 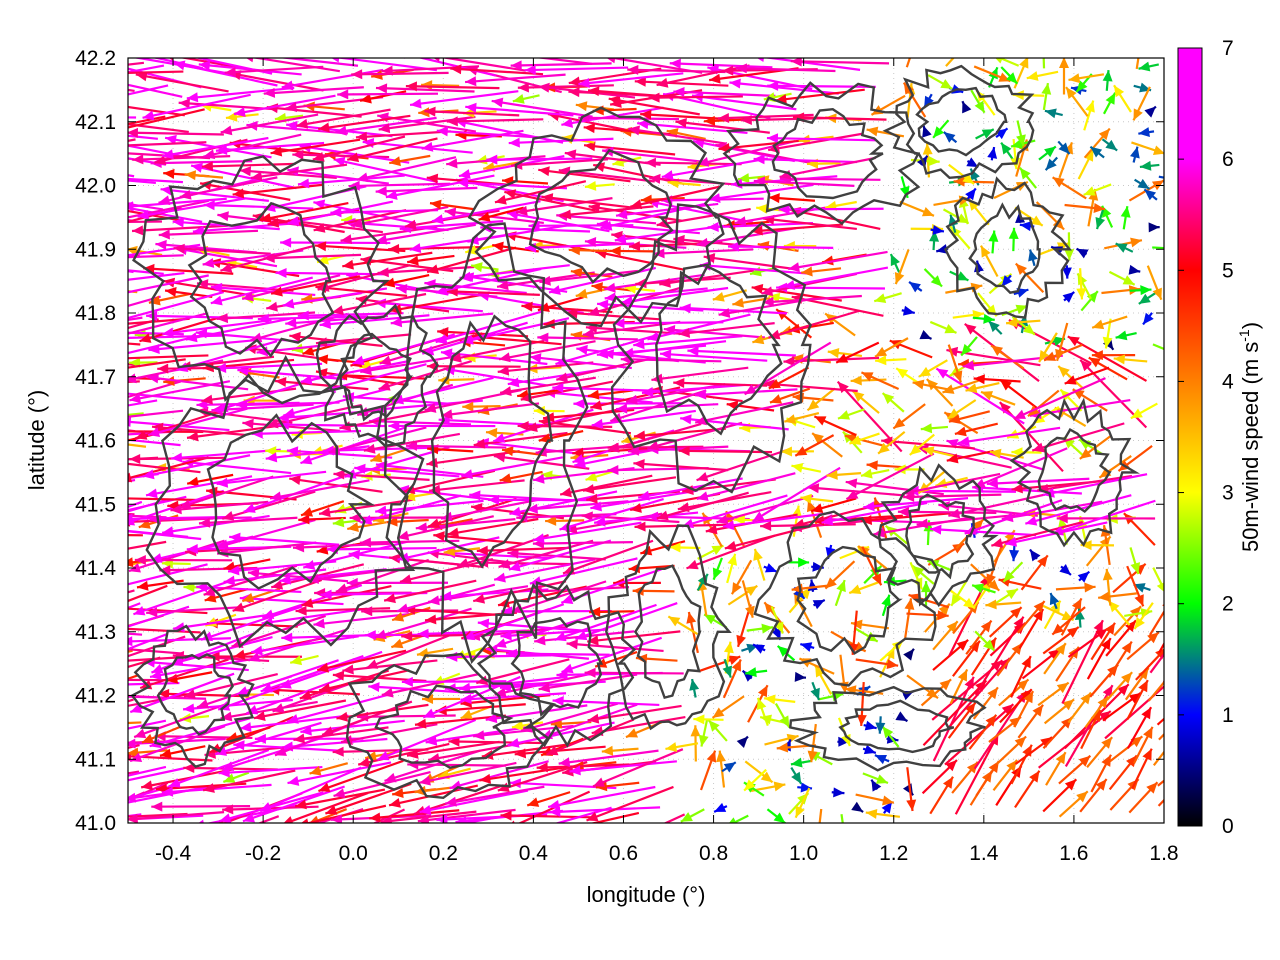 What do you see at coordinates (1190, 437) in the screenshot?
I see `colorbar` at bounding box center [1190, 437].